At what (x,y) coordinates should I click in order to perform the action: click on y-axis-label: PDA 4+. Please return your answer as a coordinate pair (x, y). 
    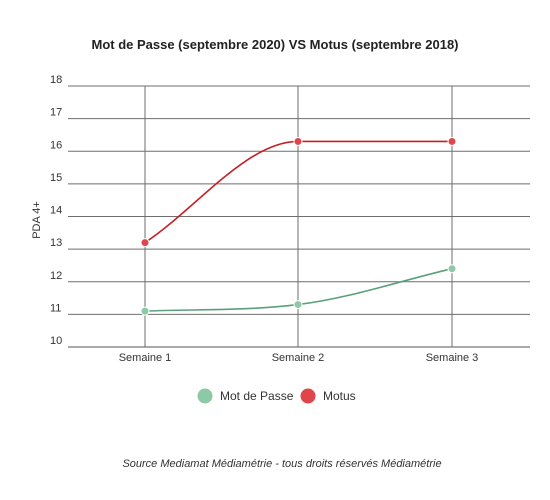
    Looking at the image, I should click on (37, 220).